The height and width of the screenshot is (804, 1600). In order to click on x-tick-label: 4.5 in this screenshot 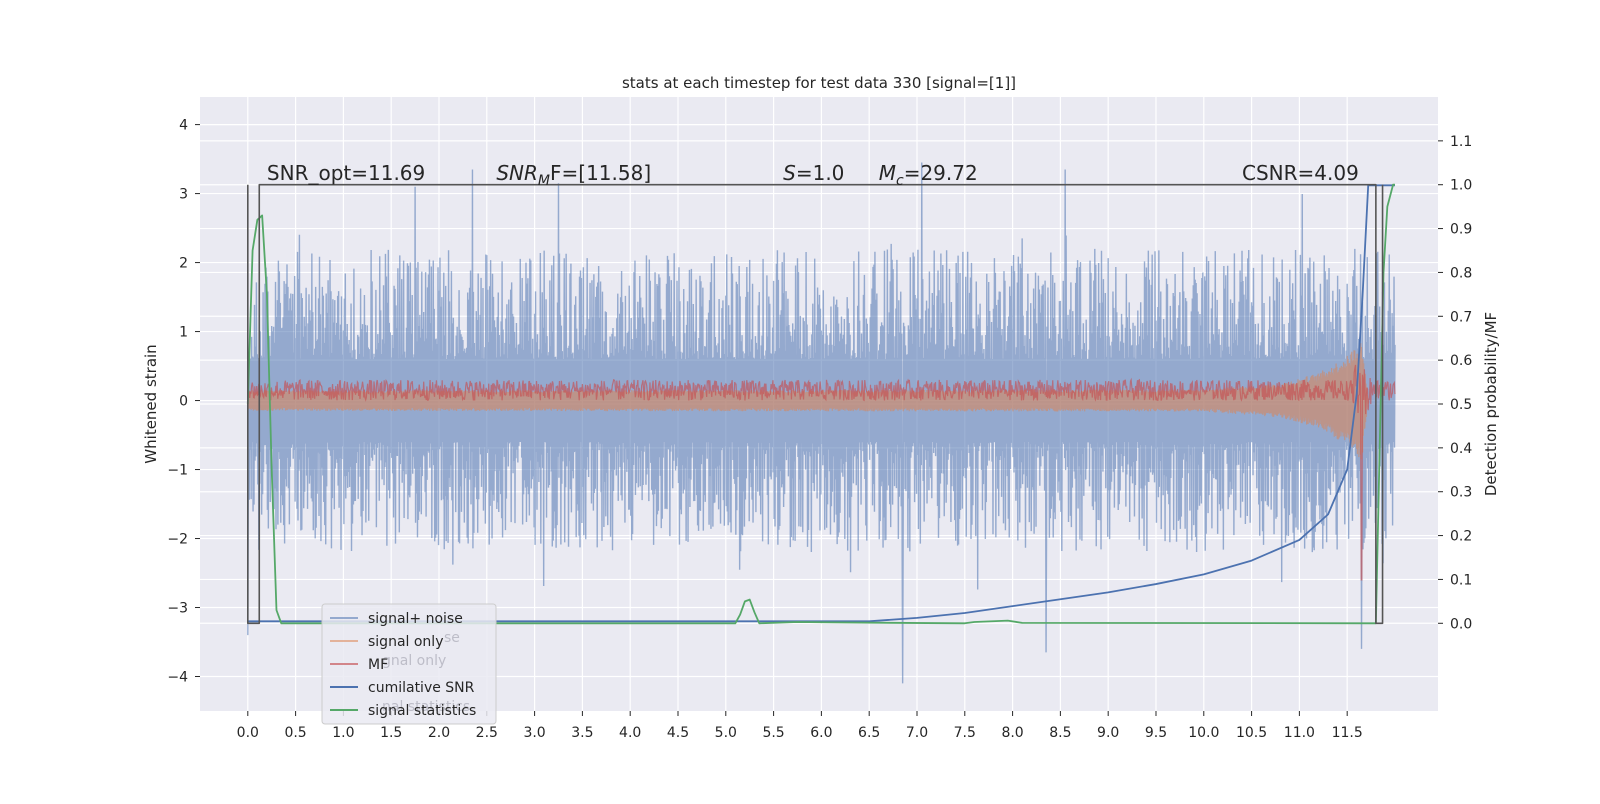, I will do `click(678, 733)`.